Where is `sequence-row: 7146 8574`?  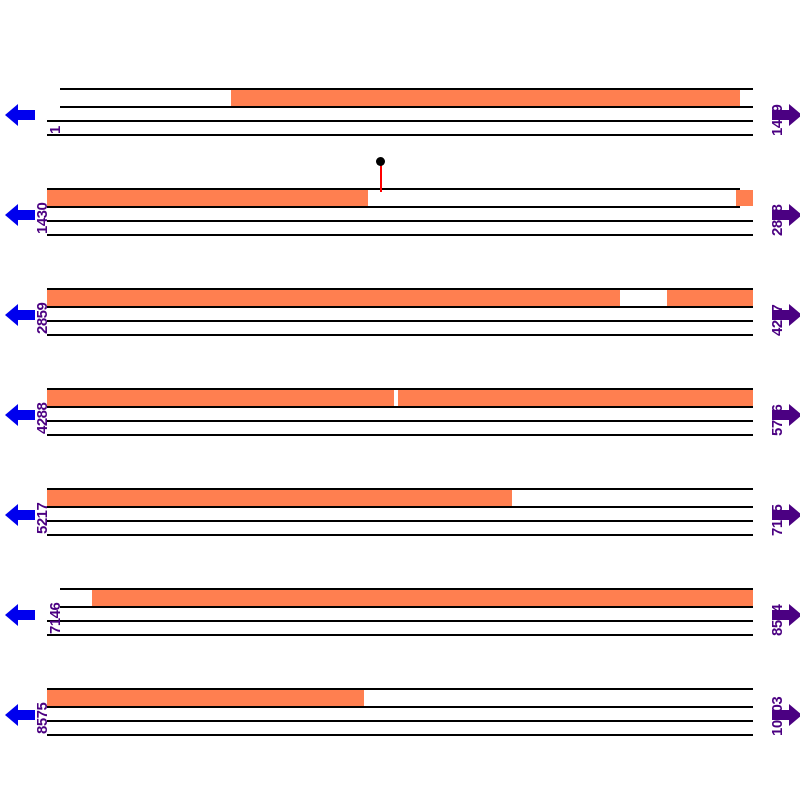
sequence-row: 7146 8574 is located at coordinates (400, 623).